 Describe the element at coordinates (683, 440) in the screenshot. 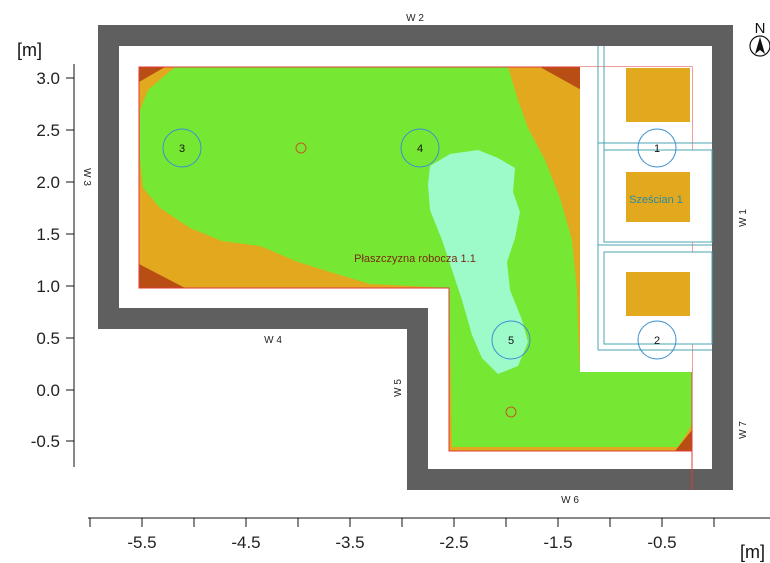

I see `work-plane-lowest-br` at that location.